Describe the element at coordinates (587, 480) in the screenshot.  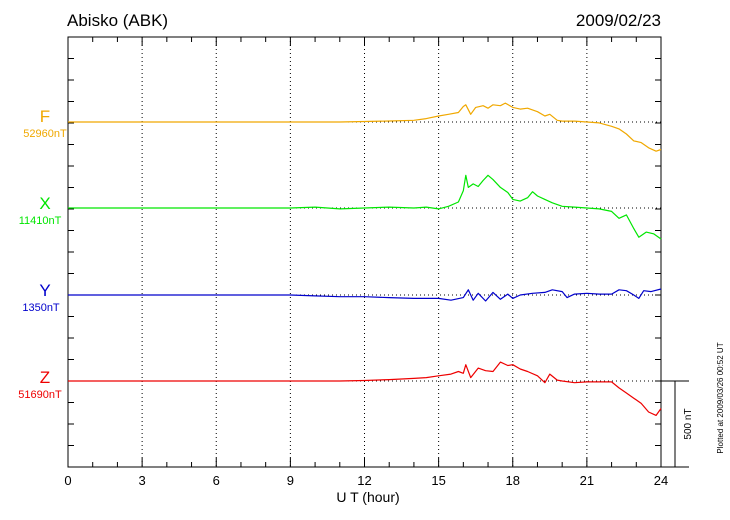
I see `x-tick-label: 21` at that location.